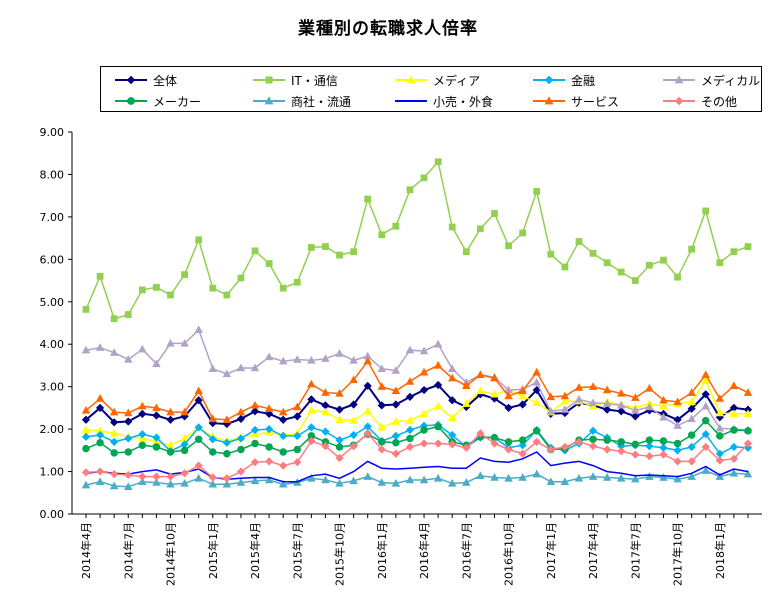  Describe the element at coordinates (678, 554) in the screenshot. I see `x-tick-label: 2017年10月` at that location.